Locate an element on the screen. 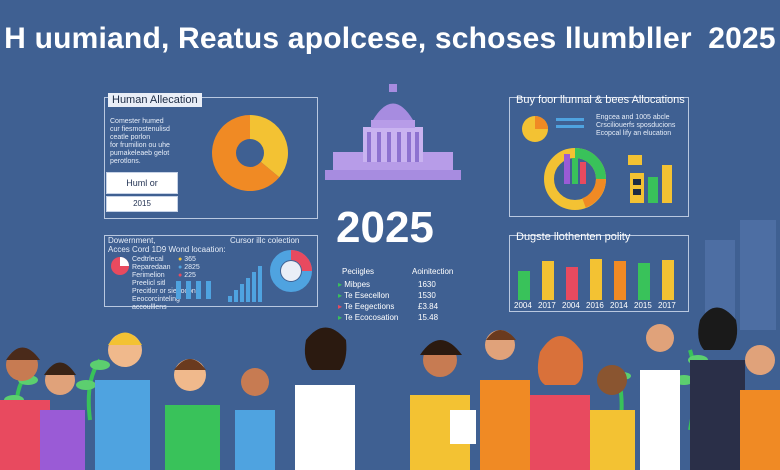 This screenshot has height=470, width=780. gov-value: ● 365 is located at coordinates (187, 259).